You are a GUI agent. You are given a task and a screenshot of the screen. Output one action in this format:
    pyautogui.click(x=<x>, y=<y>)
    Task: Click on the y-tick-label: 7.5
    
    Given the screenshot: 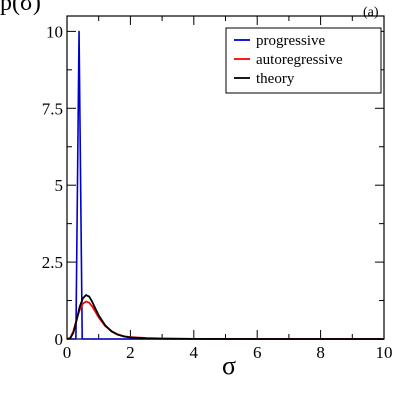 What is the action you would take?
    pyautogui.click(x=52, y=108)
    